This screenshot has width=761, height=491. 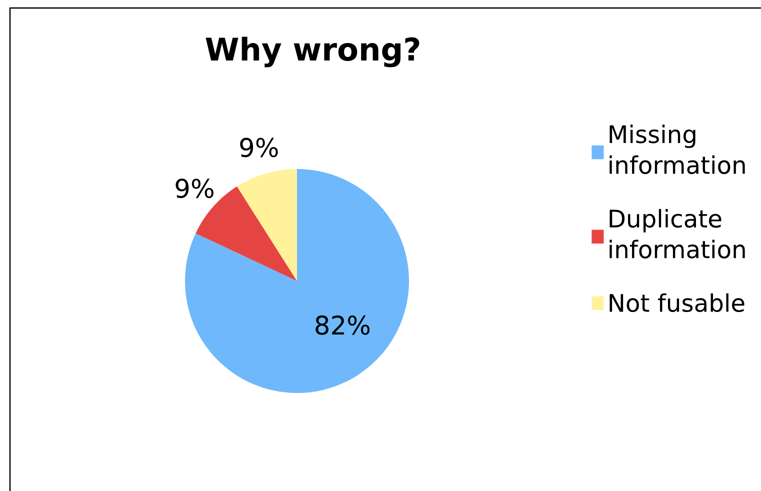 I want to click on pie-slice, so click(x=266, y=225).